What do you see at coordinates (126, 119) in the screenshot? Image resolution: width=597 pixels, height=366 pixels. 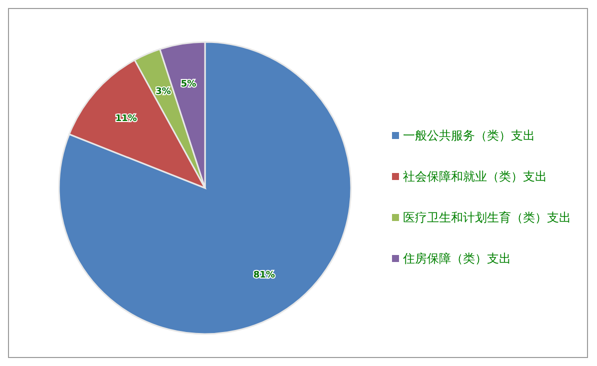 I see `data-label: 11%` at bounding box center [126, 119].